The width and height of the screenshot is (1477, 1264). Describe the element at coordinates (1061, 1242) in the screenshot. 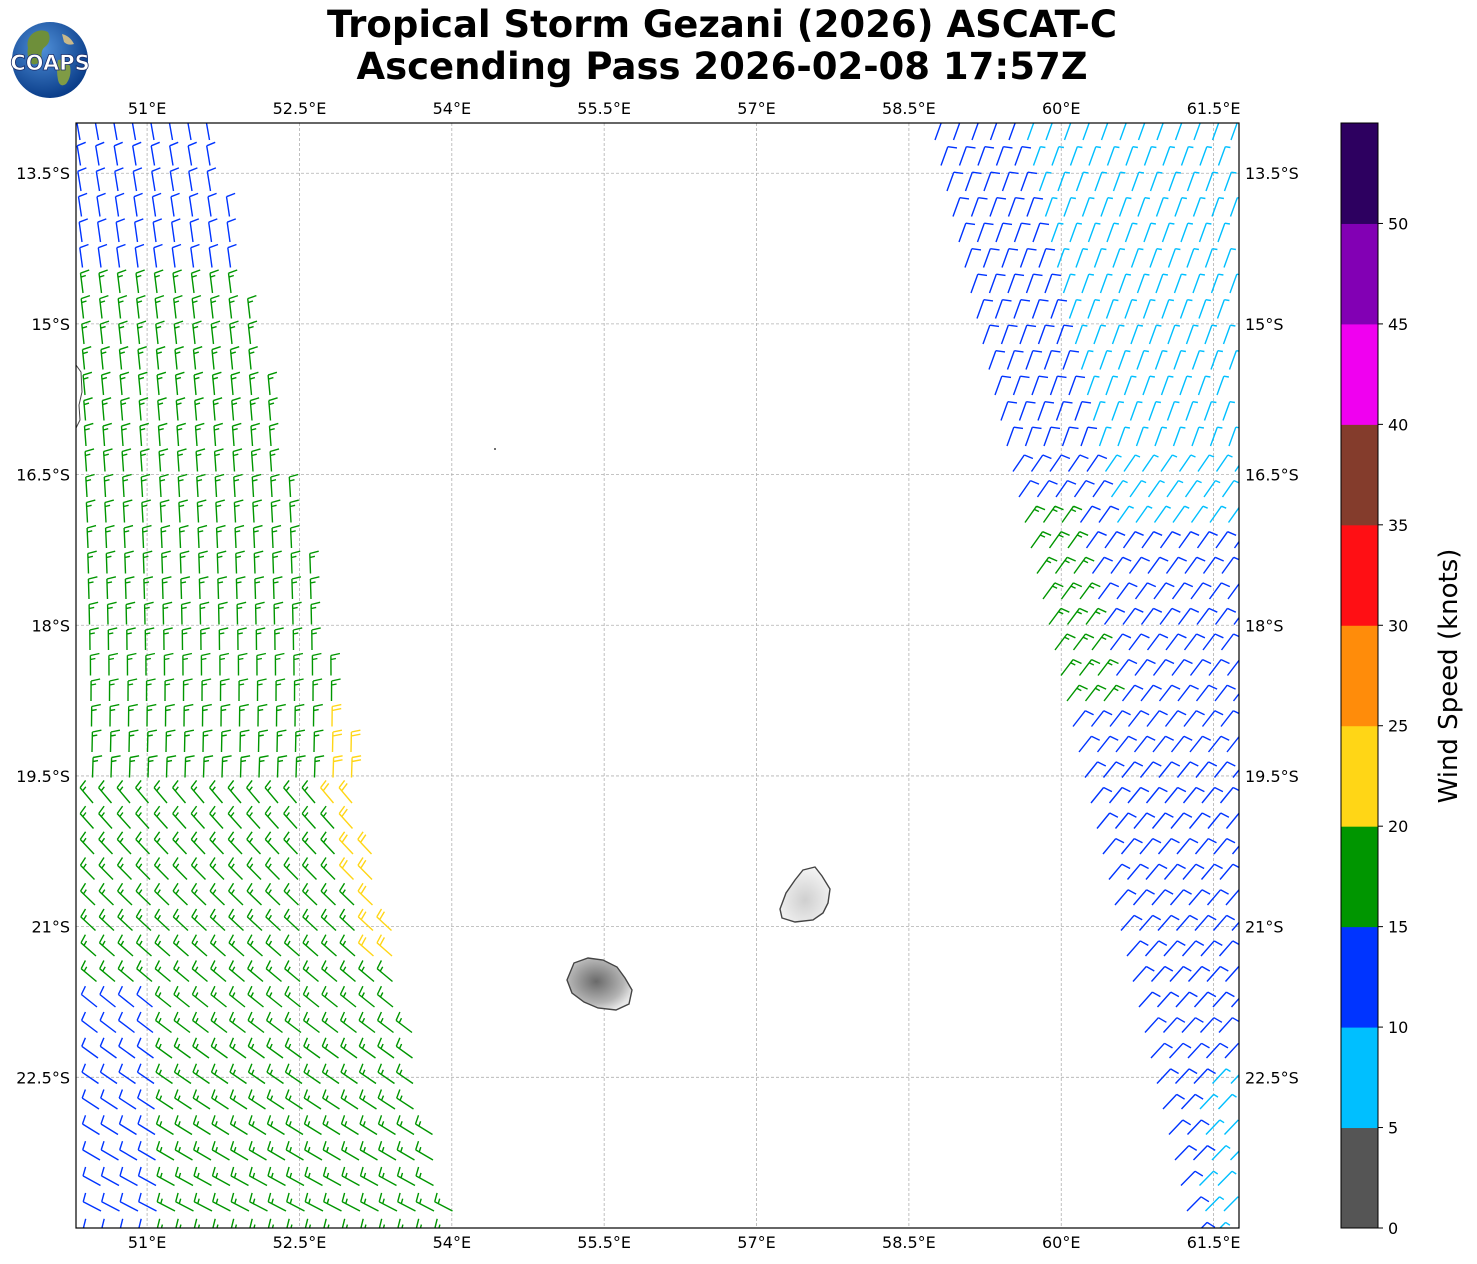

I see `lon-tick-label-bottom: 60°E` at that location.